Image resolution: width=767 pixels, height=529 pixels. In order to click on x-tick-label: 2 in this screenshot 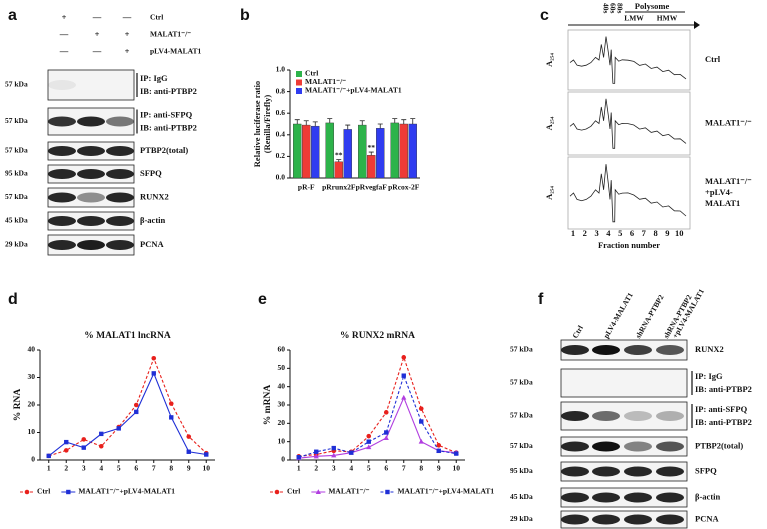, I will do `click(585, 233)`.